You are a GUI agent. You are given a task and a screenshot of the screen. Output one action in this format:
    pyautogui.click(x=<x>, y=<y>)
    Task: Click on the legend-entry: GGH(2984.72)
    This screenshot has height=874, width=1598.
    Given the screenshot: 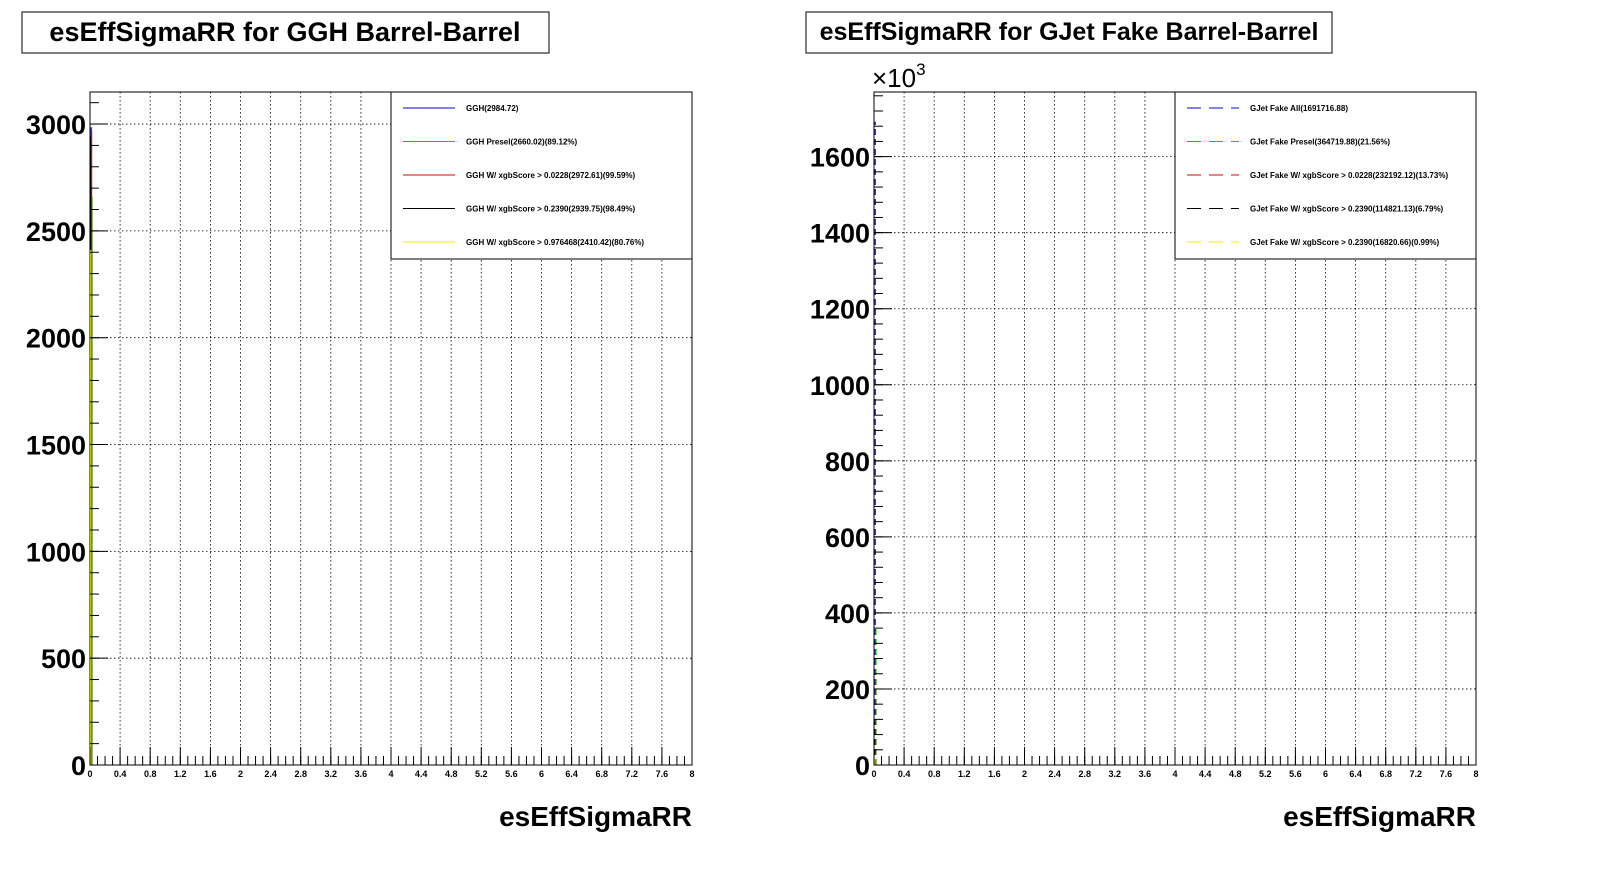 What is the action you would take?
    pyautogui.click(x=492, y=108)
    